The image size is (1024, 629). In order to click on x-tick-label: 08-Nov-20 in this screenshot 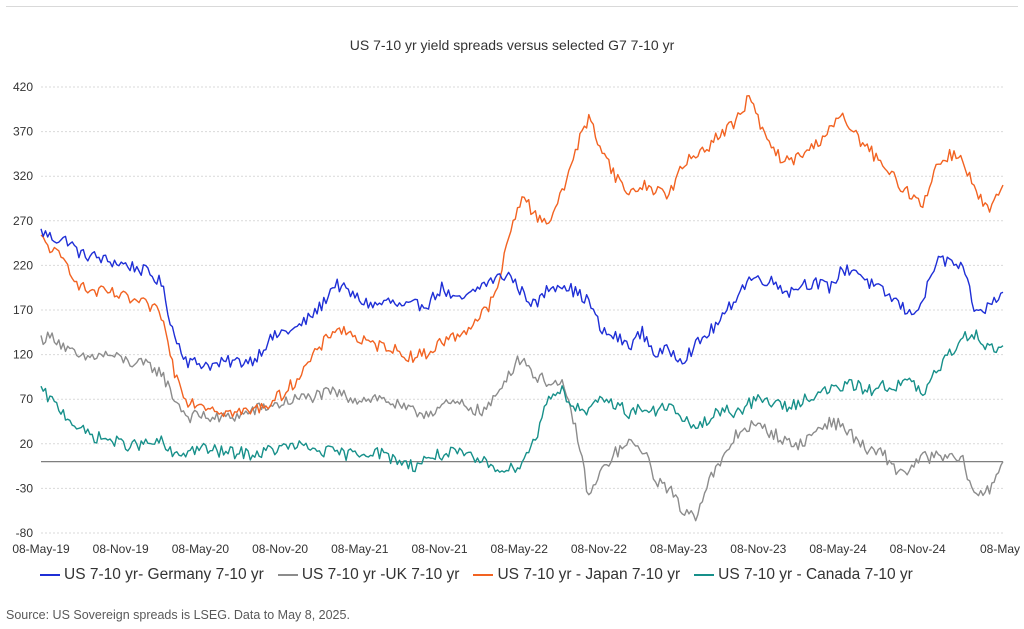, I will do `click(280, 549)`.